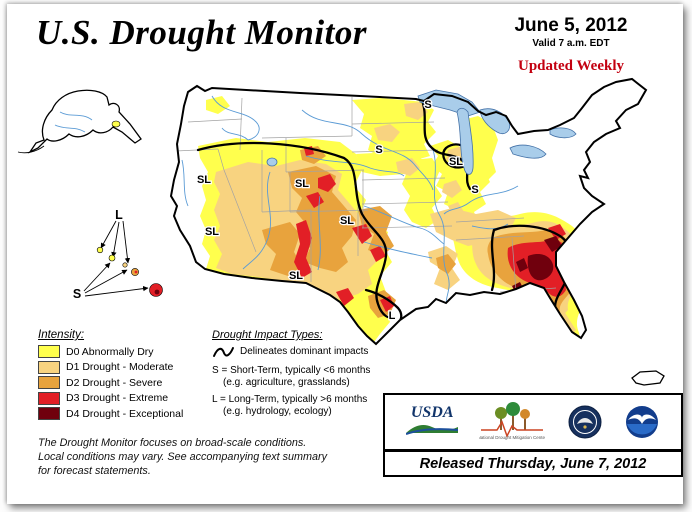 The image size is (692, 512). I want to click on long-term-label: L = Long-Term, typically >6 months, so click(290, 399).